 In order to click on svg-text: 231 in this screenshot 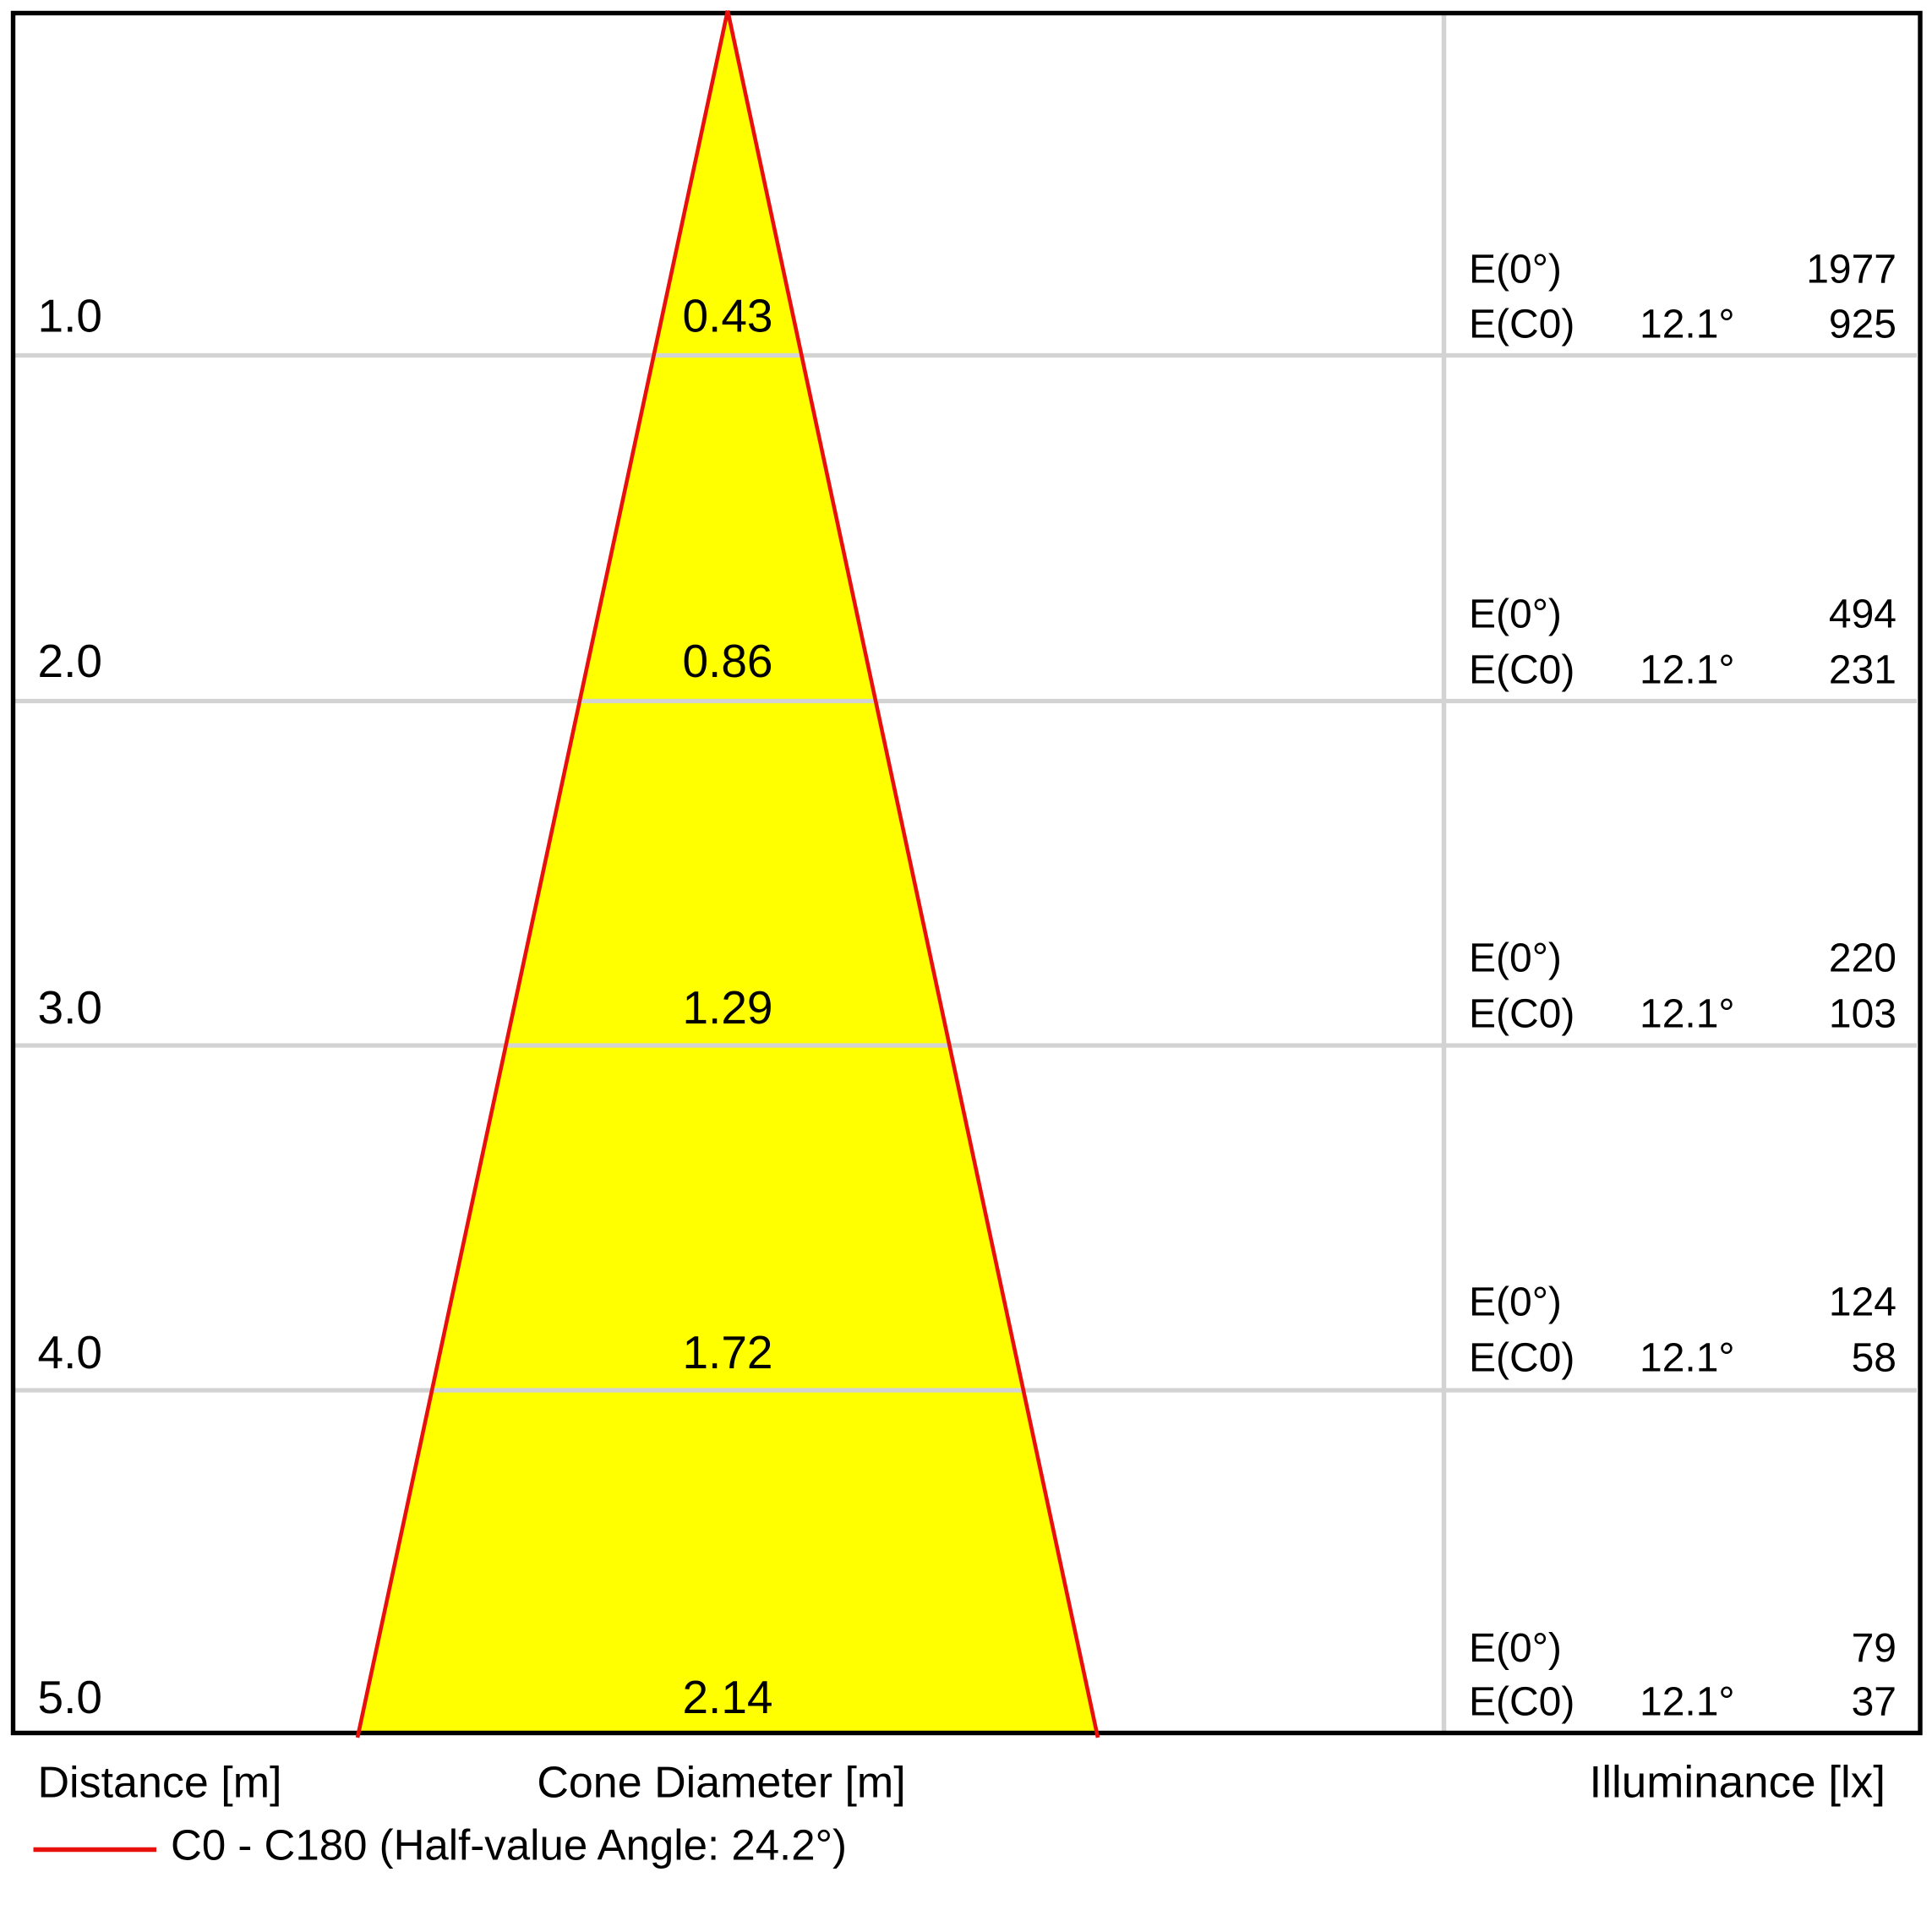, I will do `click(1863, 670)`.